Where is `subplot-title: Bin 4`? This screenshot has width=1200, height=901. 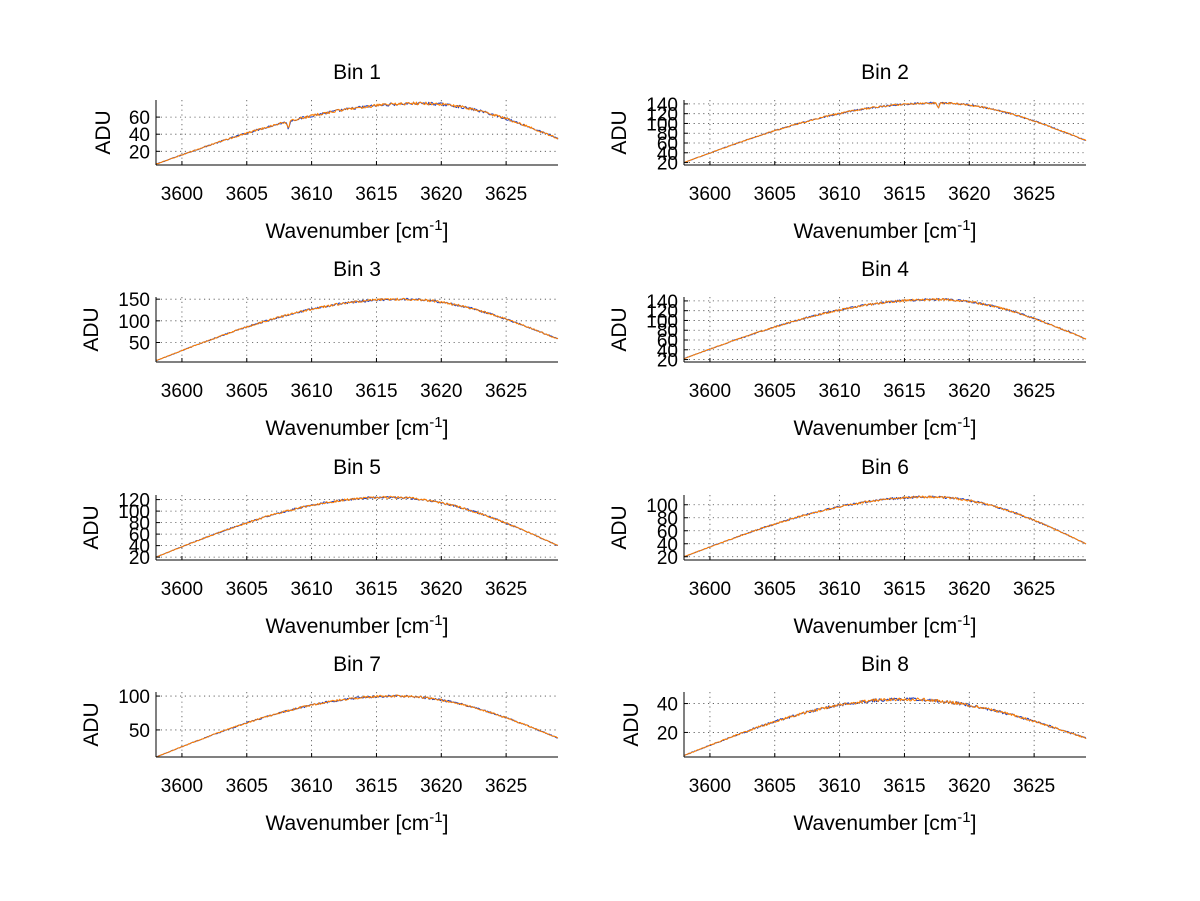
subplot-title: Bin 4 is located at coordinates (885, 269).